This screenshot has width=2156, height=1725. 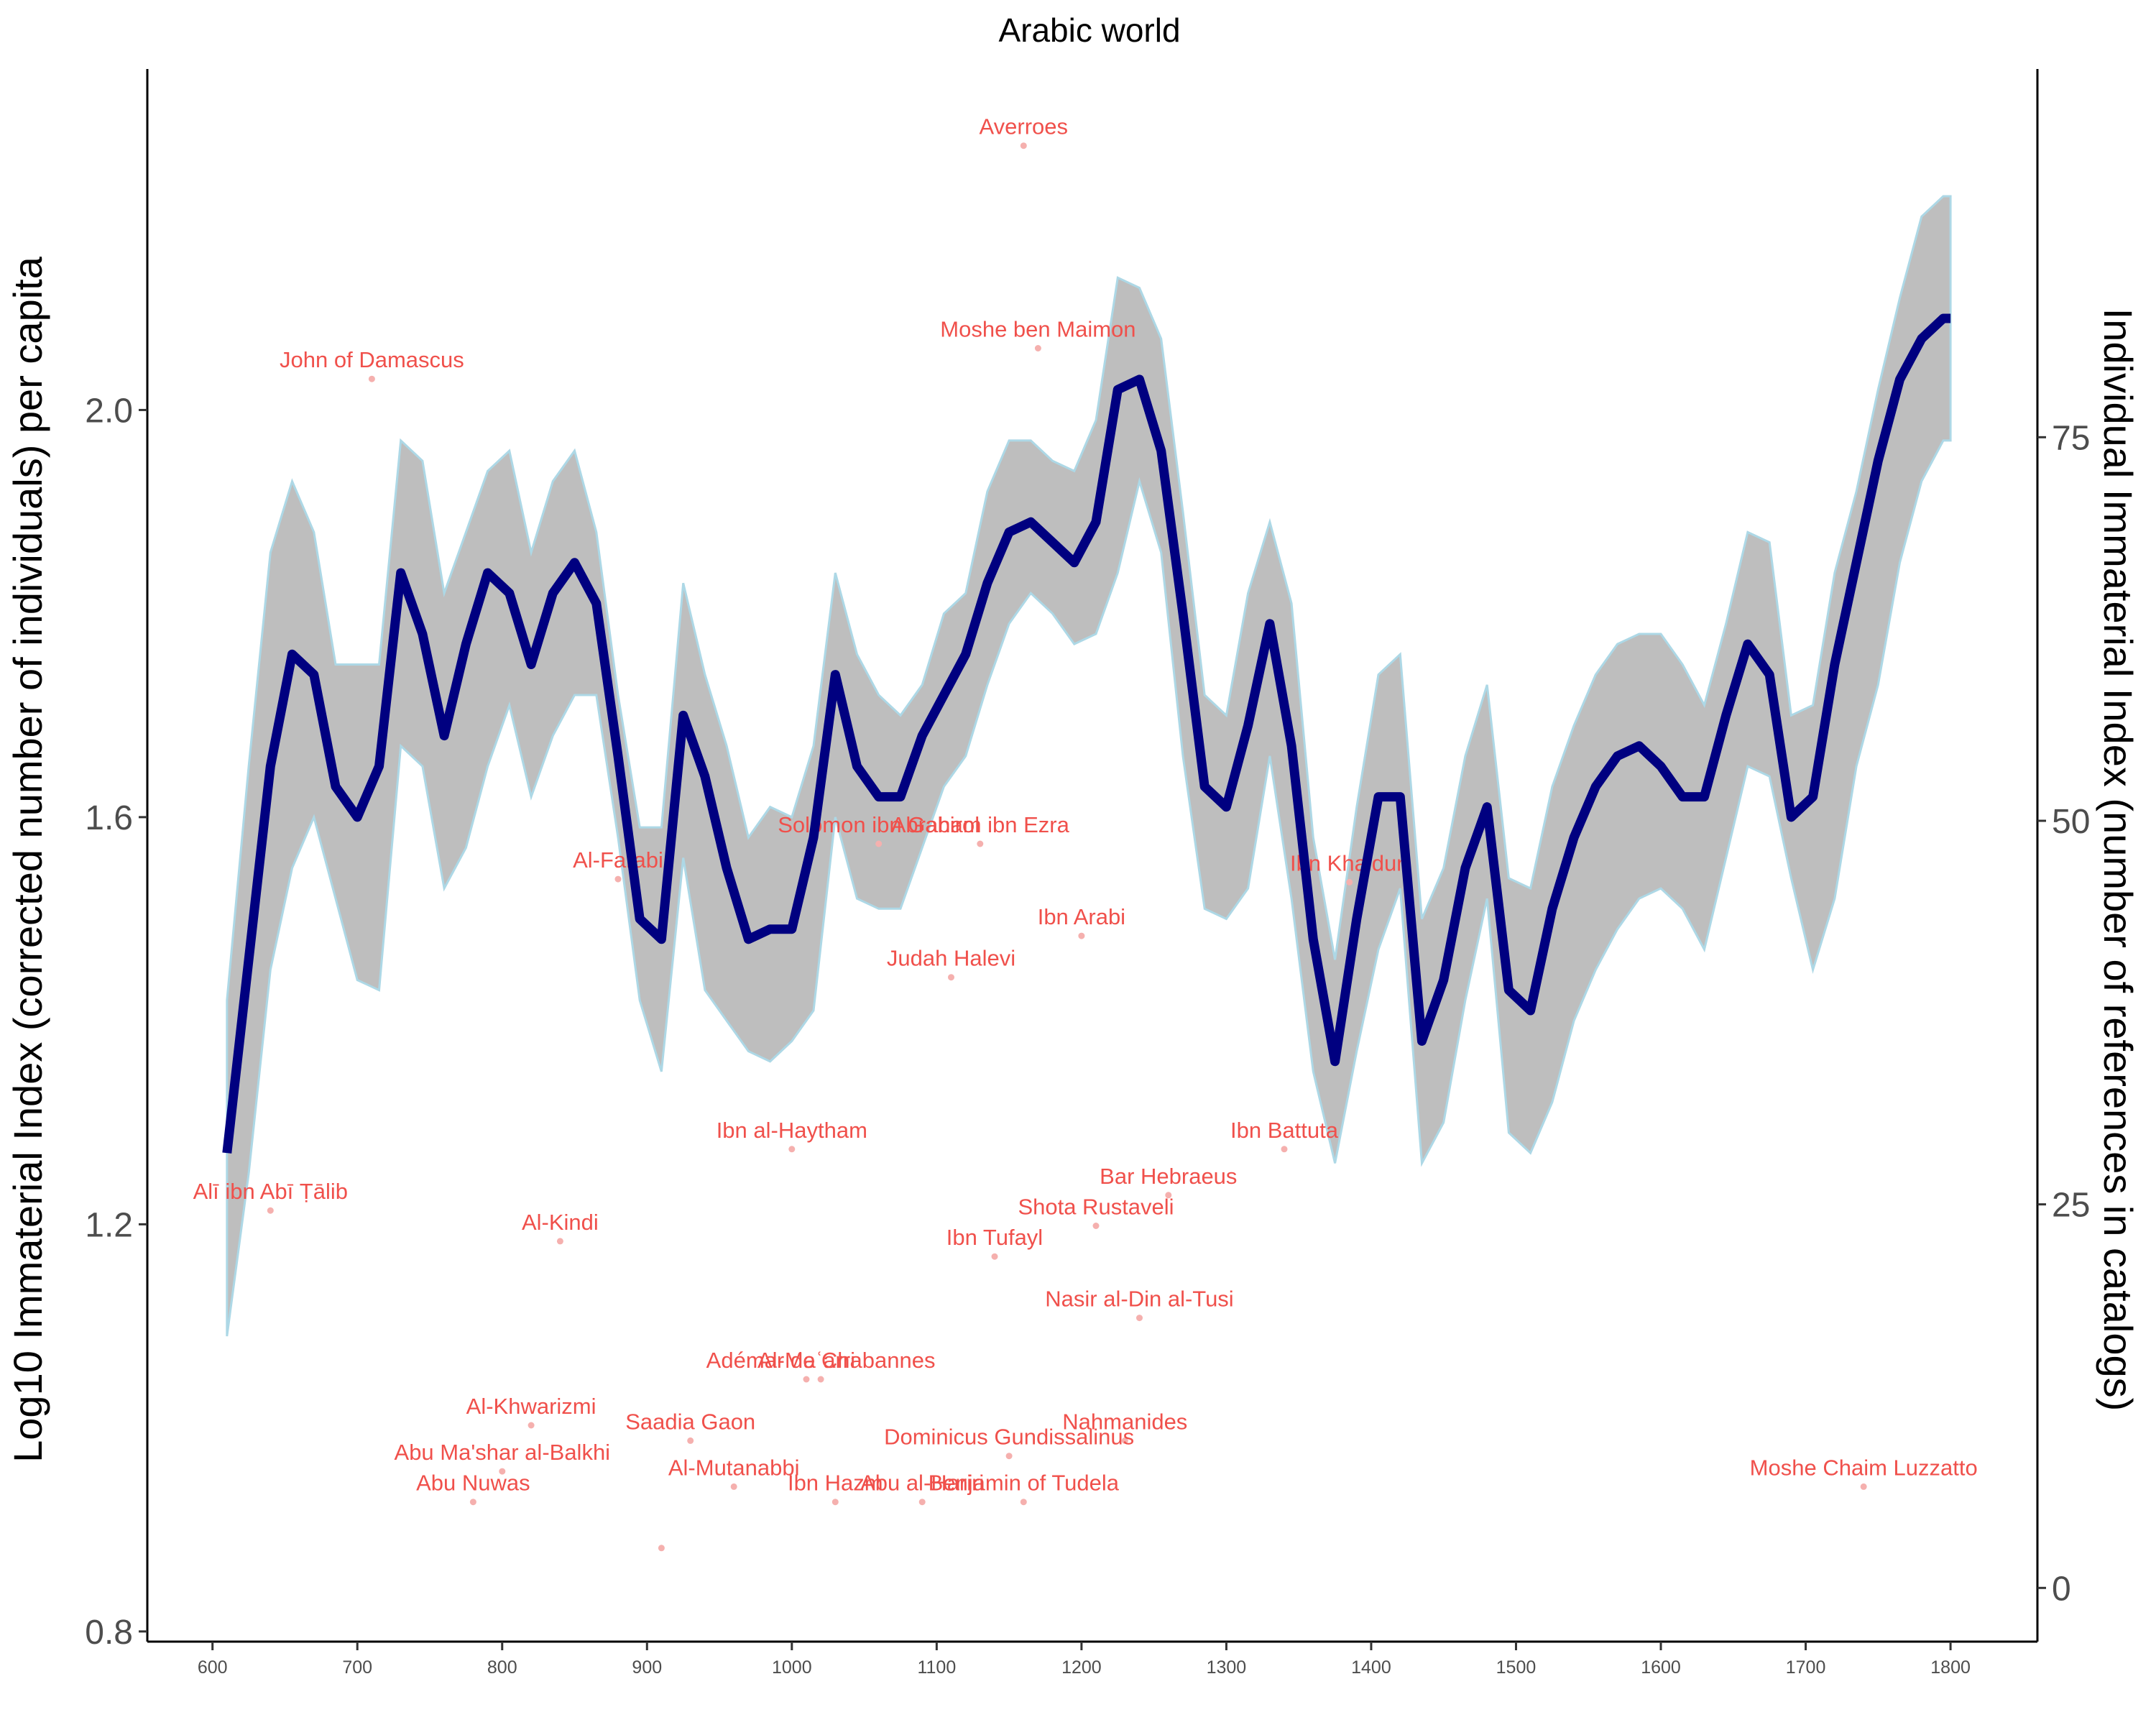 What do you see at coordinates (1081, 916) in the screenshot?
I see `person-label: Ibn Arabi` at bounding box center [1081, 916].